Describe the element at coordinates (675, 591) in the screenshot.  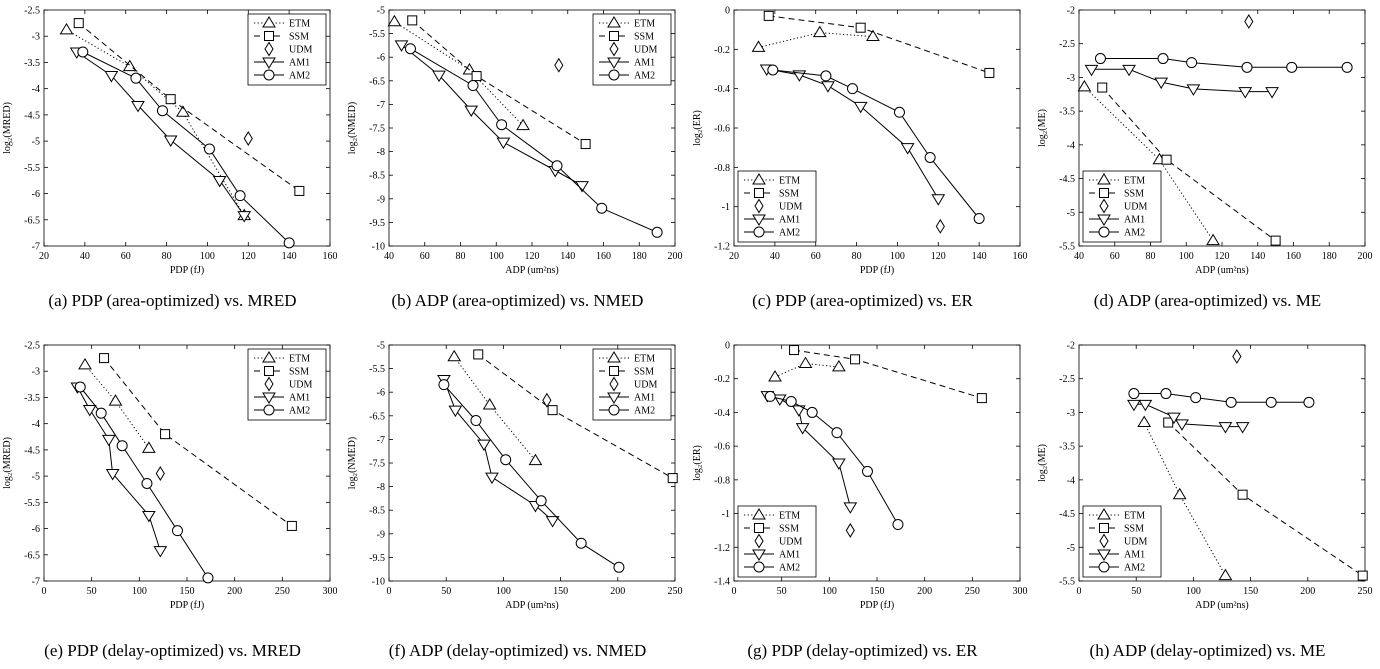
I see `x-tick-label: 250` at that location.